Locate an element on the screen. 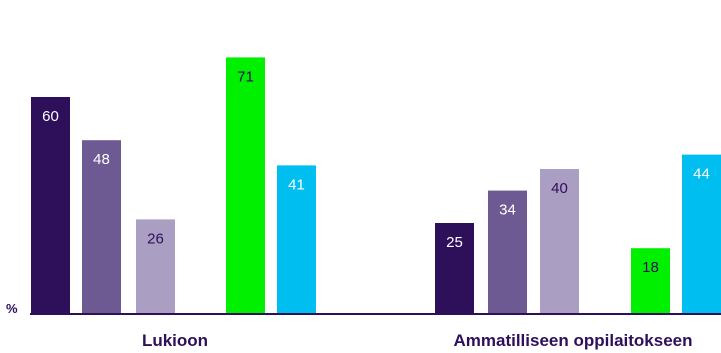 The image size is (721, 353). bar-value-label-1-2: 48 is located at coordinates (101, 159).